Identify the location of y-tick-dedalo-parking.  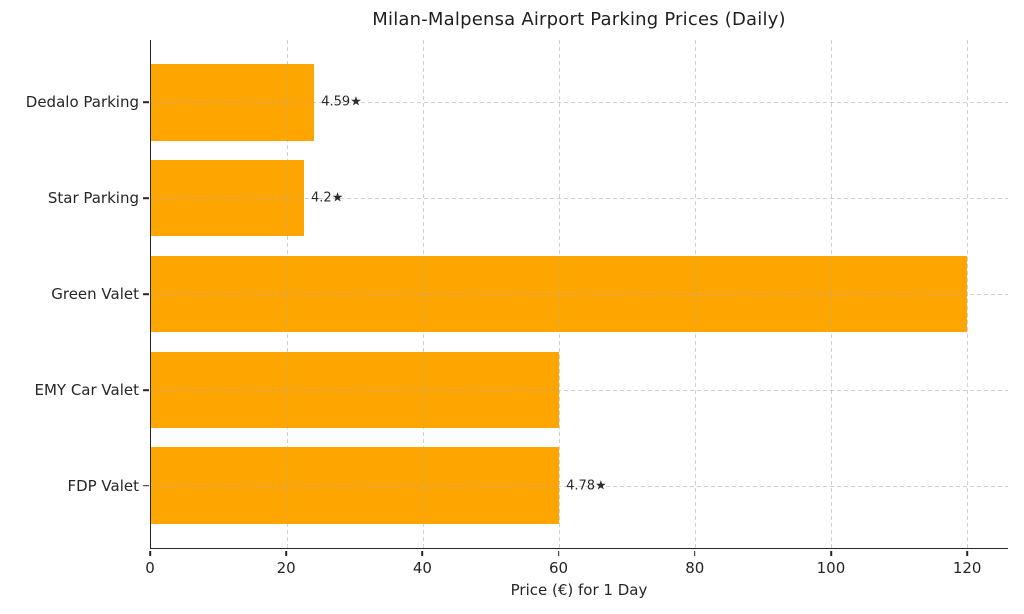
(146, 102).